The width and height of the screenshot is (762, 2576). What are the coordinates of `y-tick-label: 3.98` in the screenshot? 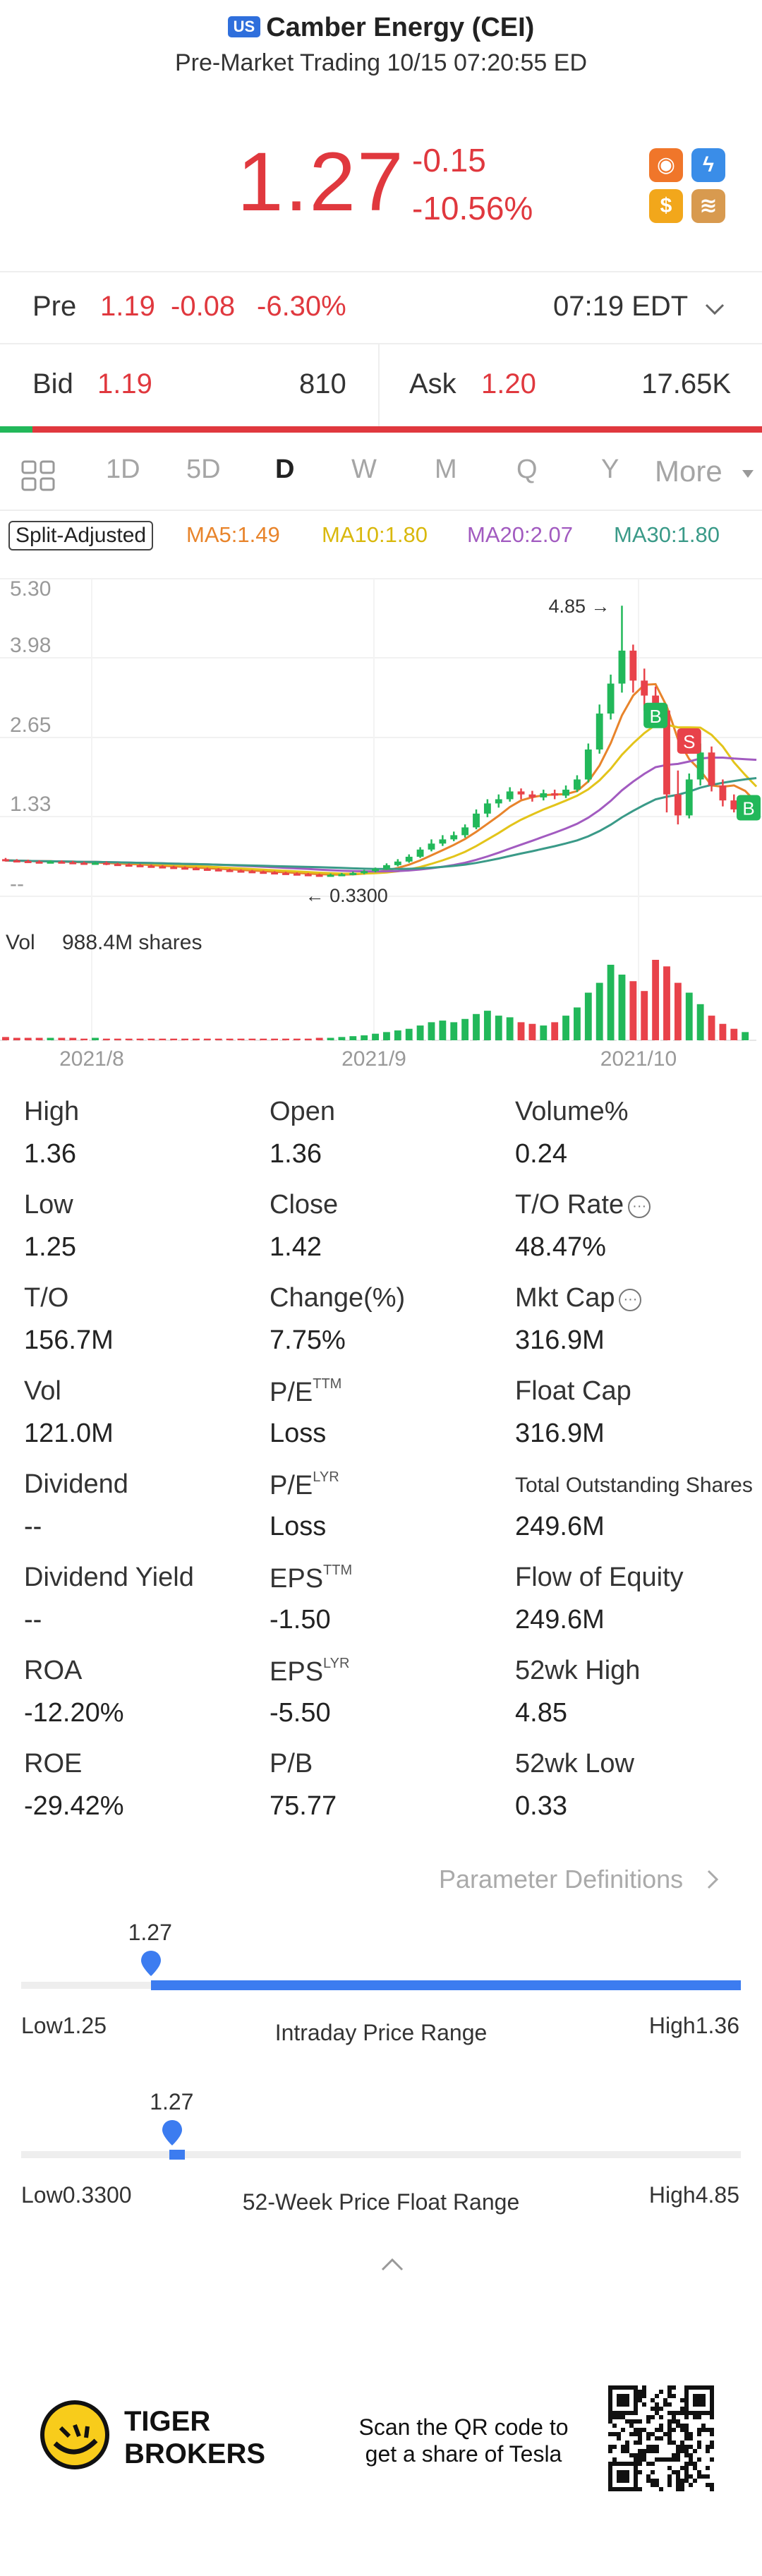 It's located at (30, 645).